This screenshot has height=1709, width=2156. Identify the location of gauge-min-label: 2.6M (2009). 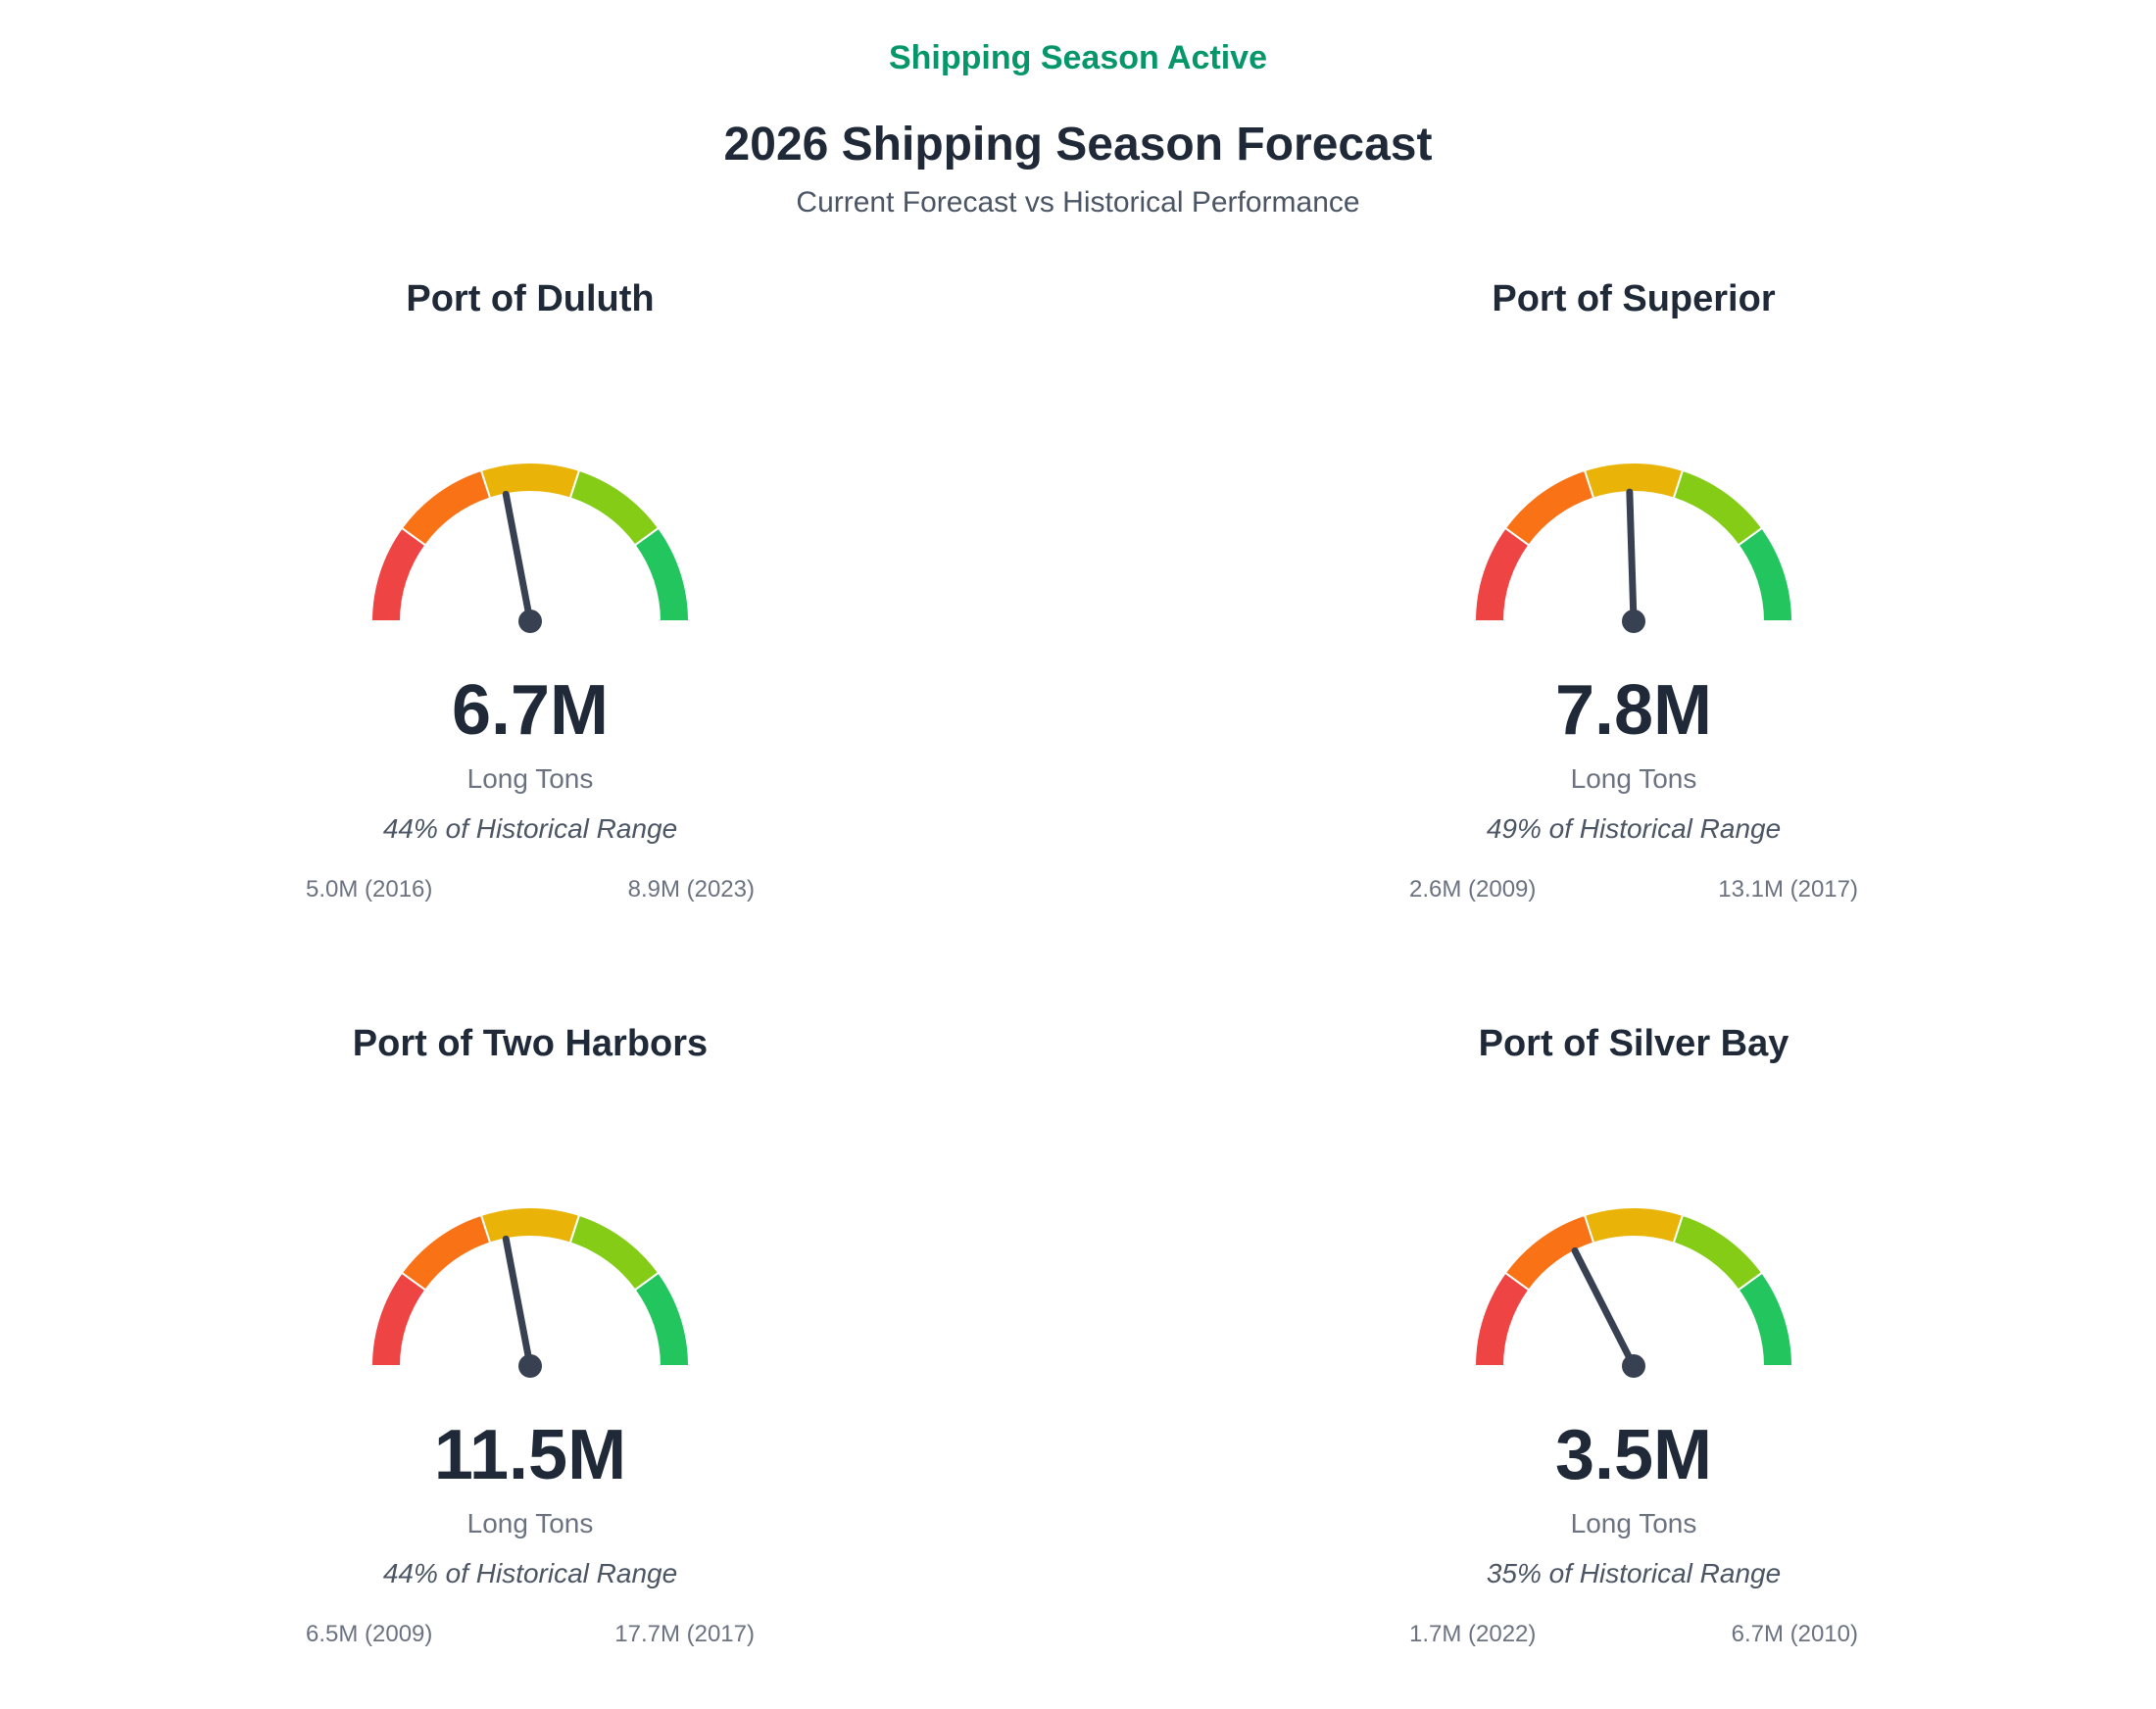
(1473, 890).